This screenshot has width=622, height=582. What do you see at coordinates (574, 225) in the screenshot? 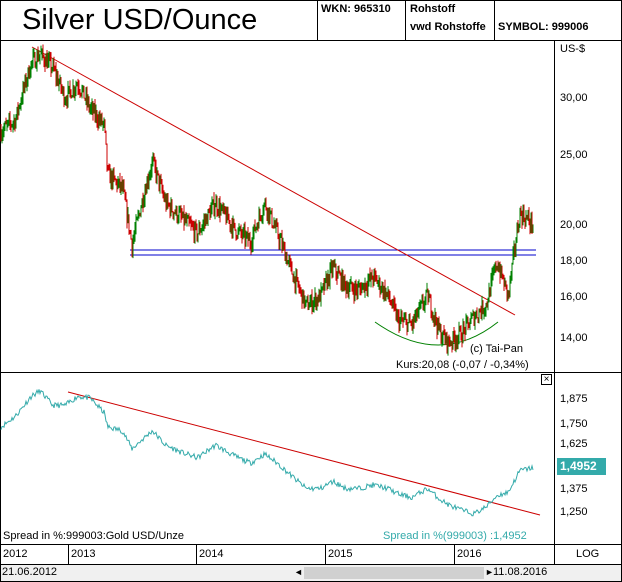
I see `price-tick-label: 20,00` at bounding box center [574, 225].